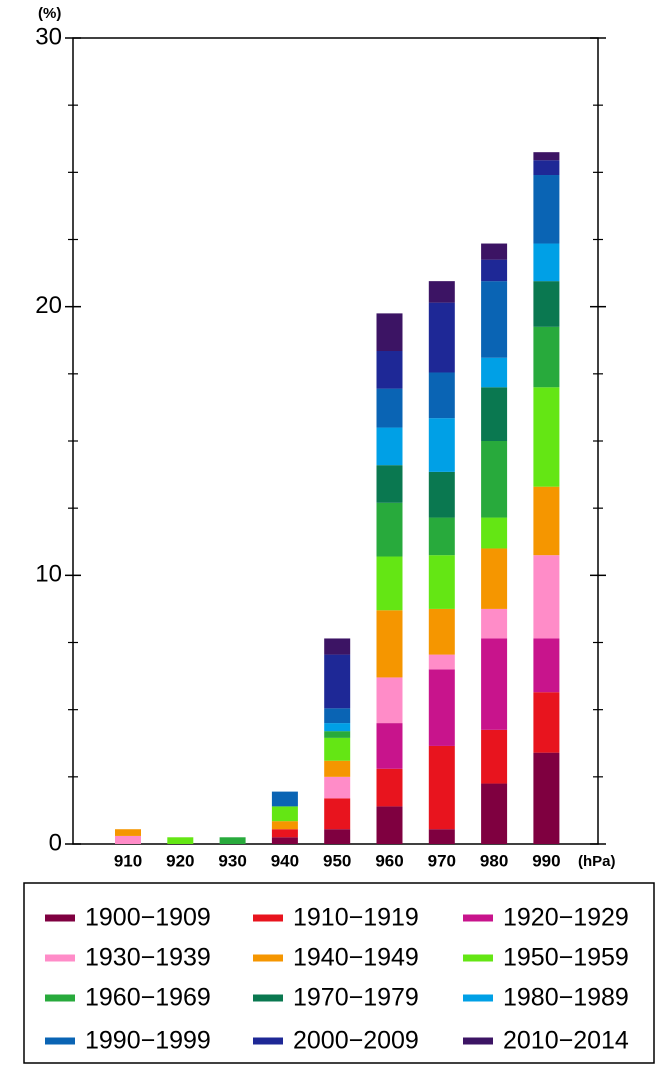  Describe the element at coordinates (597, 861) in the screenshot. I see `x-unit-label: (hPa)` at that location.